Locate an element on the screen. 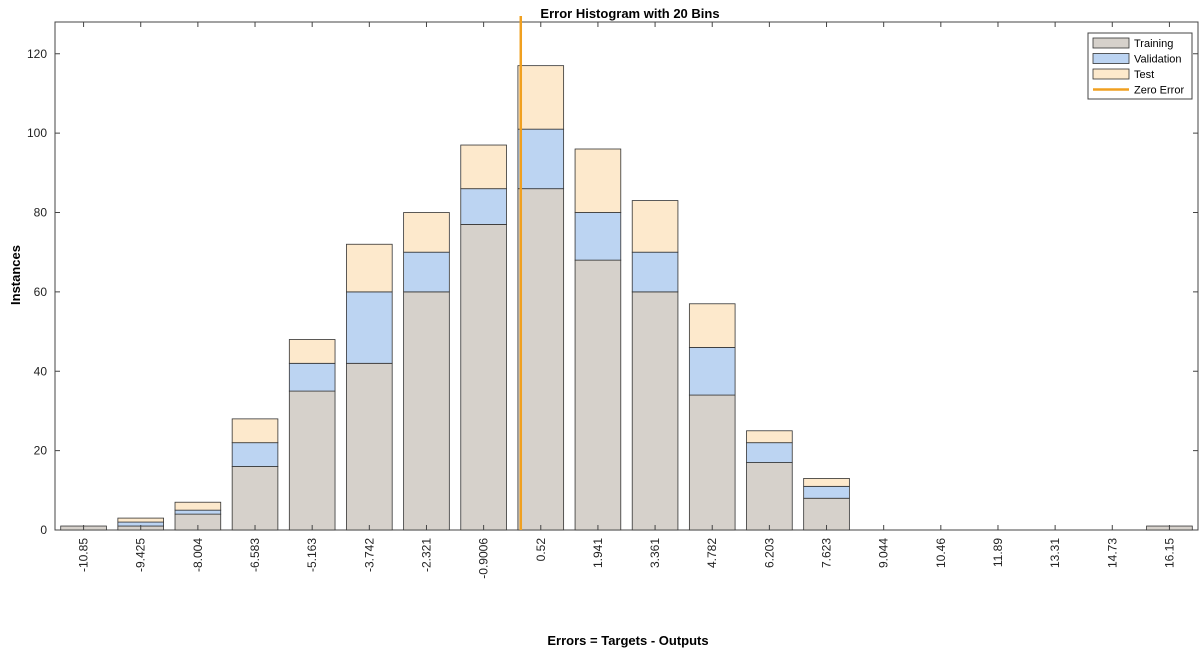 The height and width of the screenshot is (651, 1200). x-tick-label: -2.321 is located at coordinates (426, 555).